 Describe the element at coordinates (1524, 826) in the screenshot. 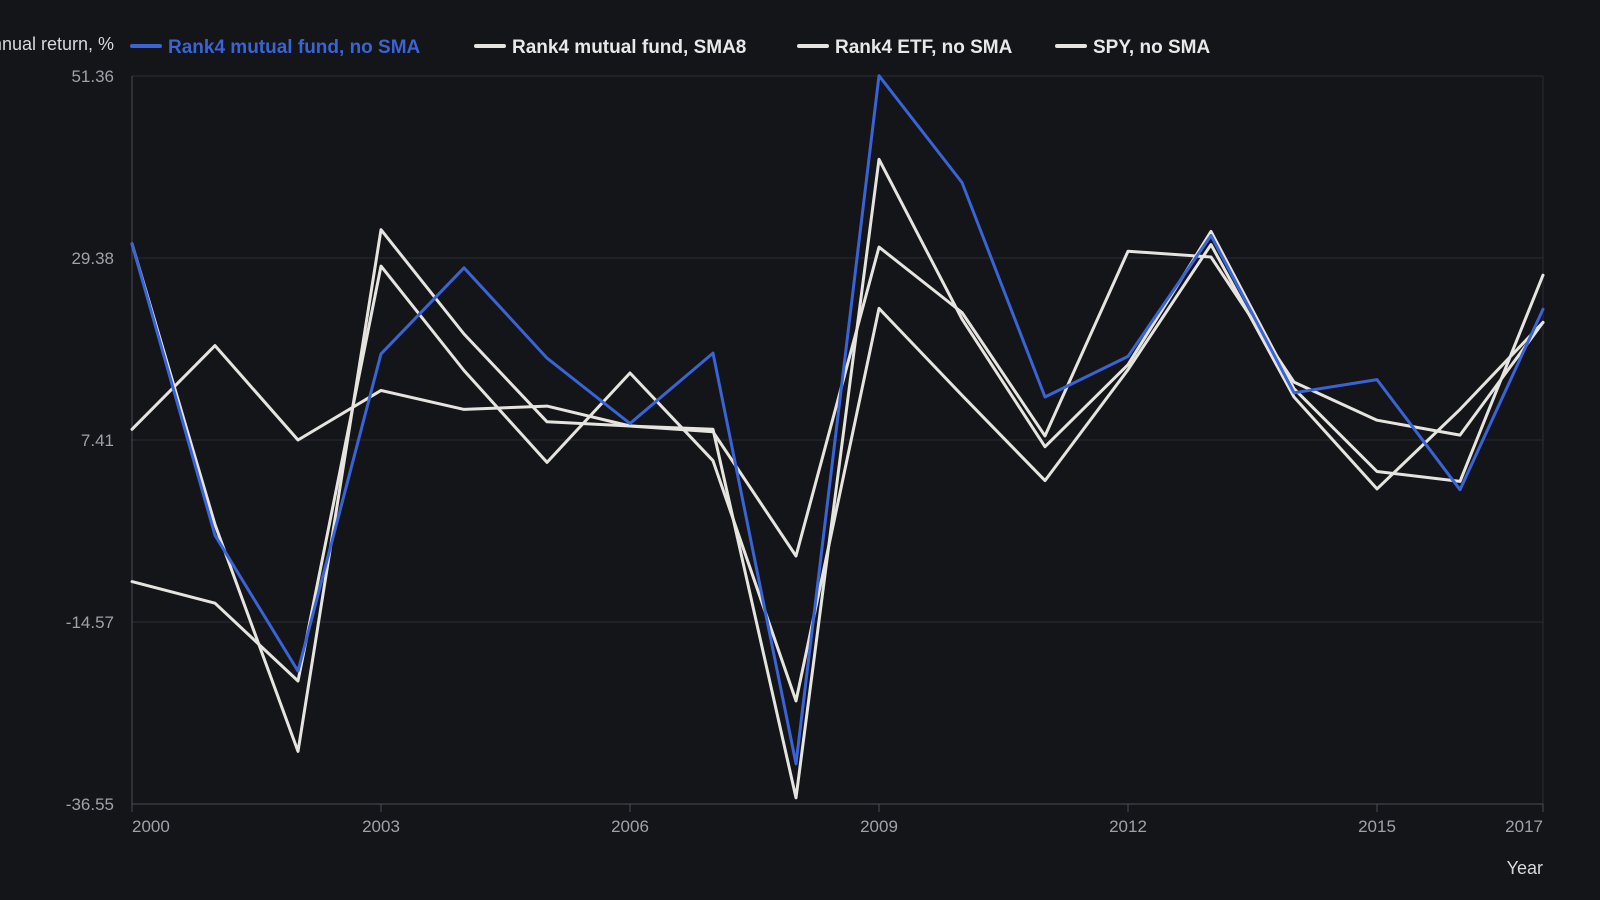

I see `x-tick-label: 2017` at that location.